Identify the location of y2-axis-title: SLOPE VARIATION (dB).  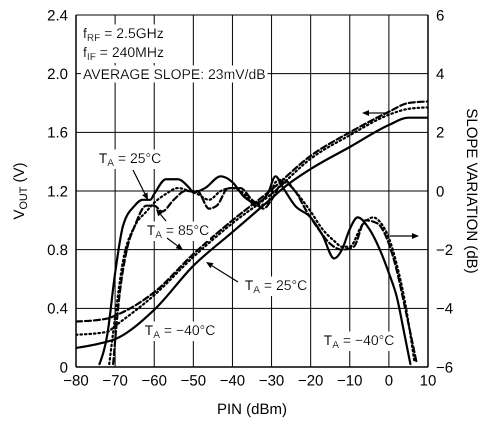
(471, 191).